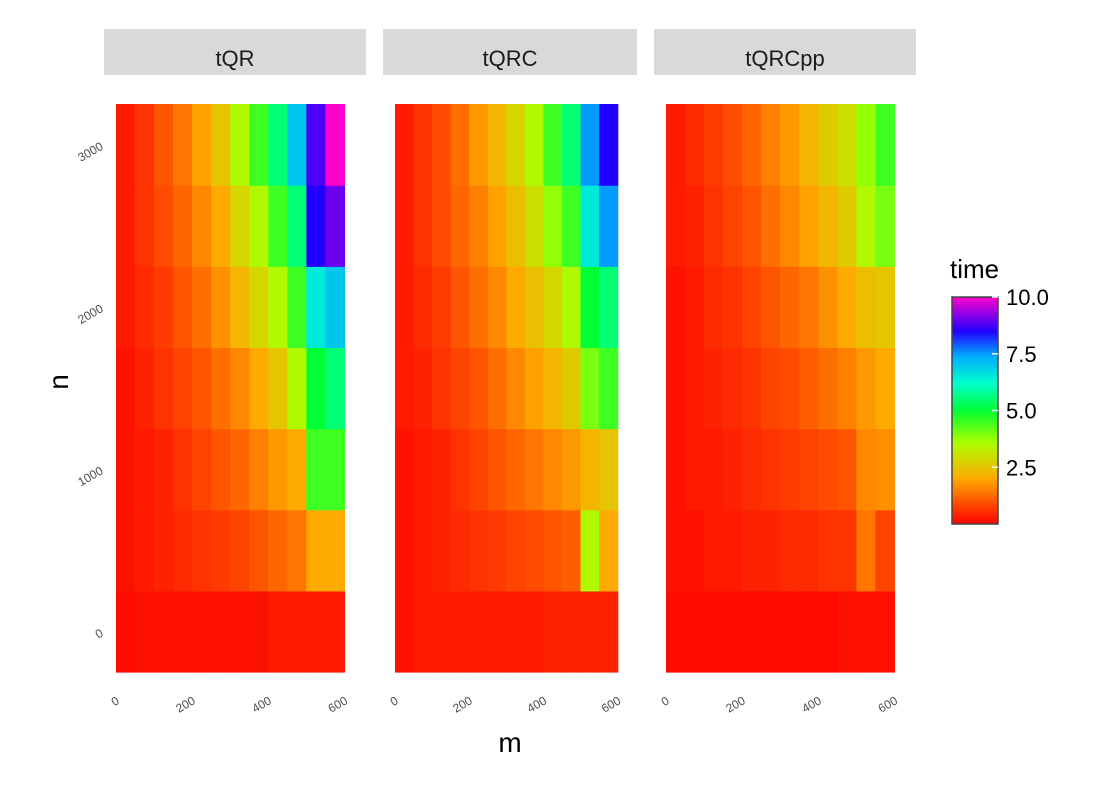 The image size is (1108, 786). I want to click on legend-title: time, so click(974, 269).